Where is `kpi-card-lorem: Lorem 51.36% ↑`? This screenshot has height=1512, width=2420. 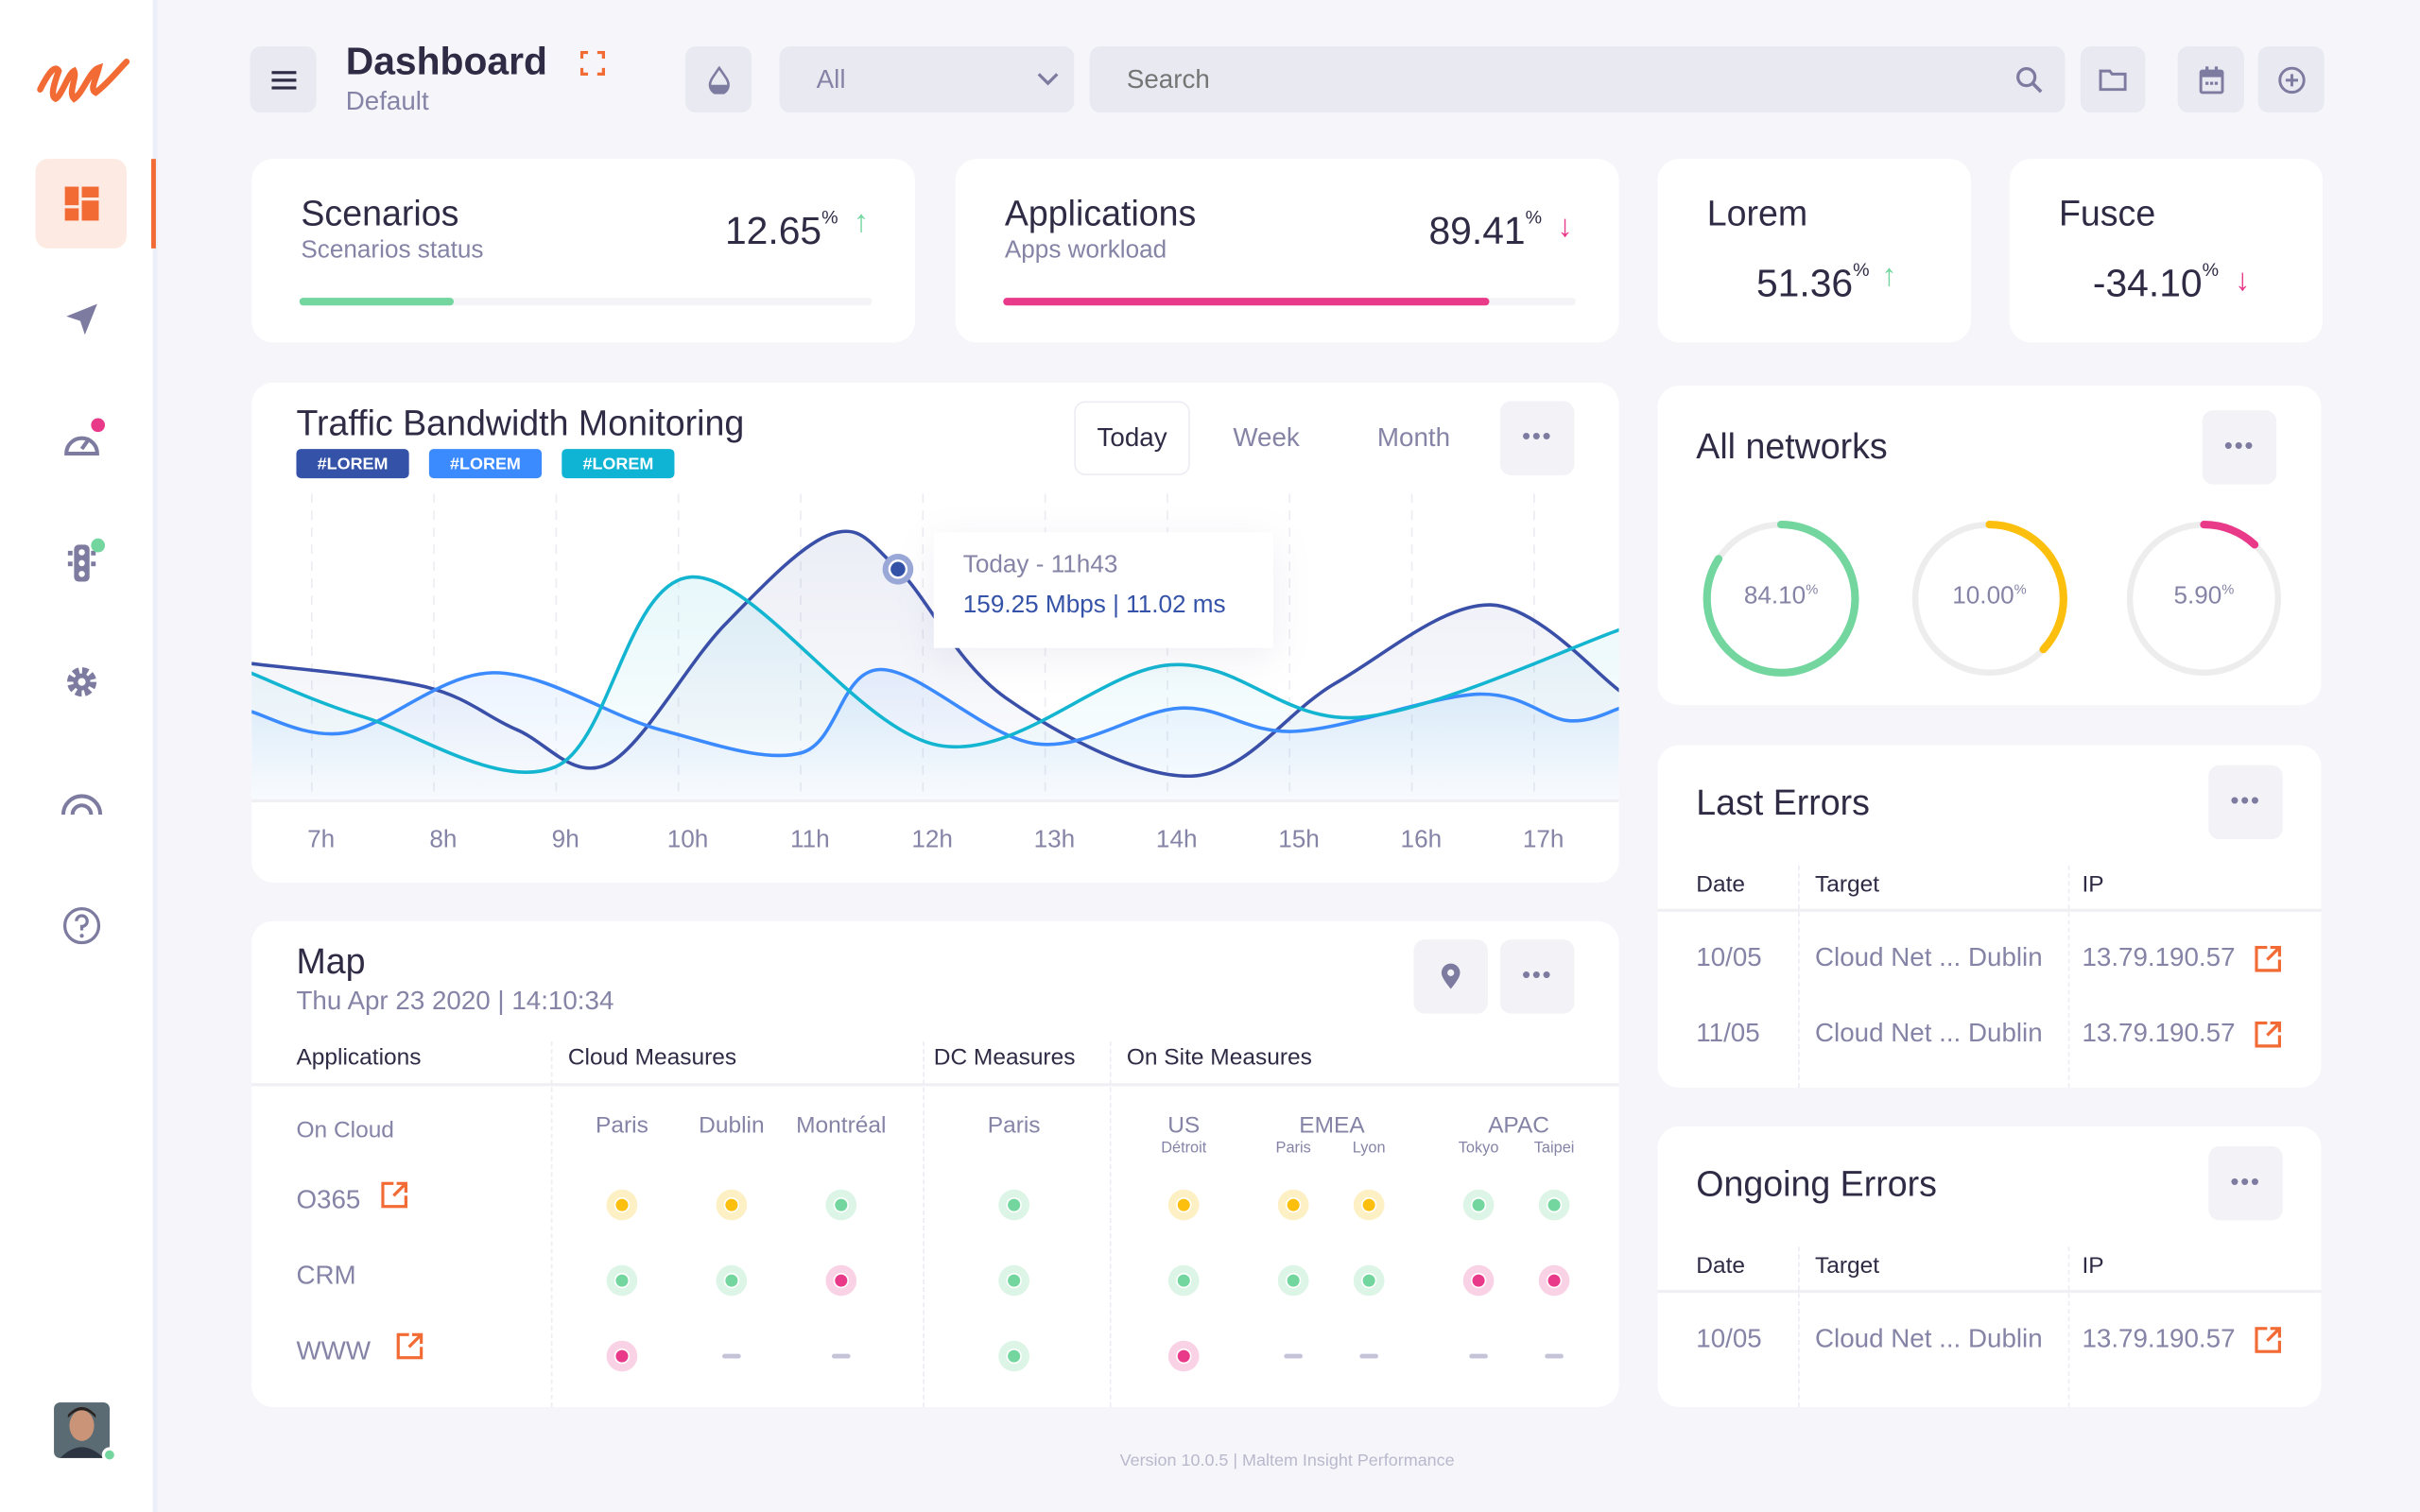
kpi-card-lorem: Lorem 51.36% ↑ is located at coordinates (1814, 251).